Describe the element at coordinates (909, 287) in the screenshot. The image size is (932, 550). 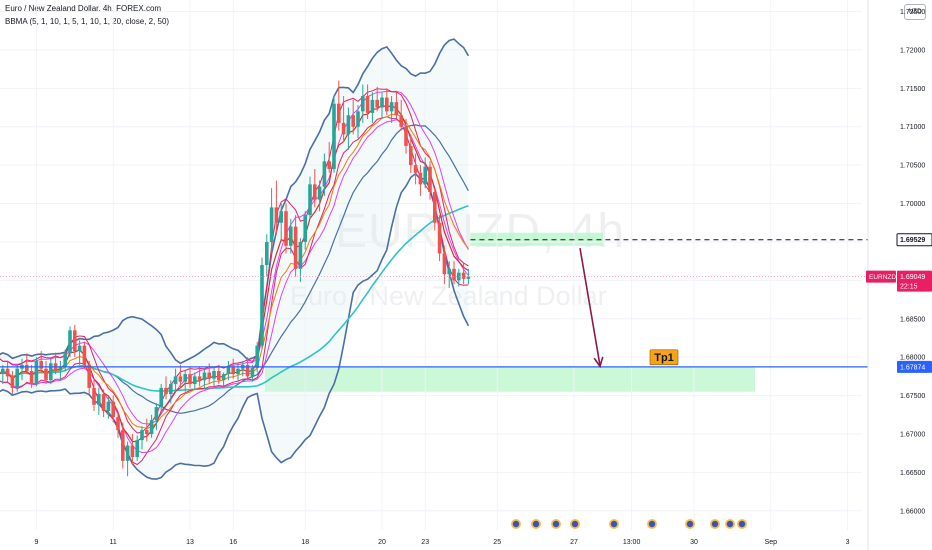
I see `countdown-timer: 22:15` at that location.